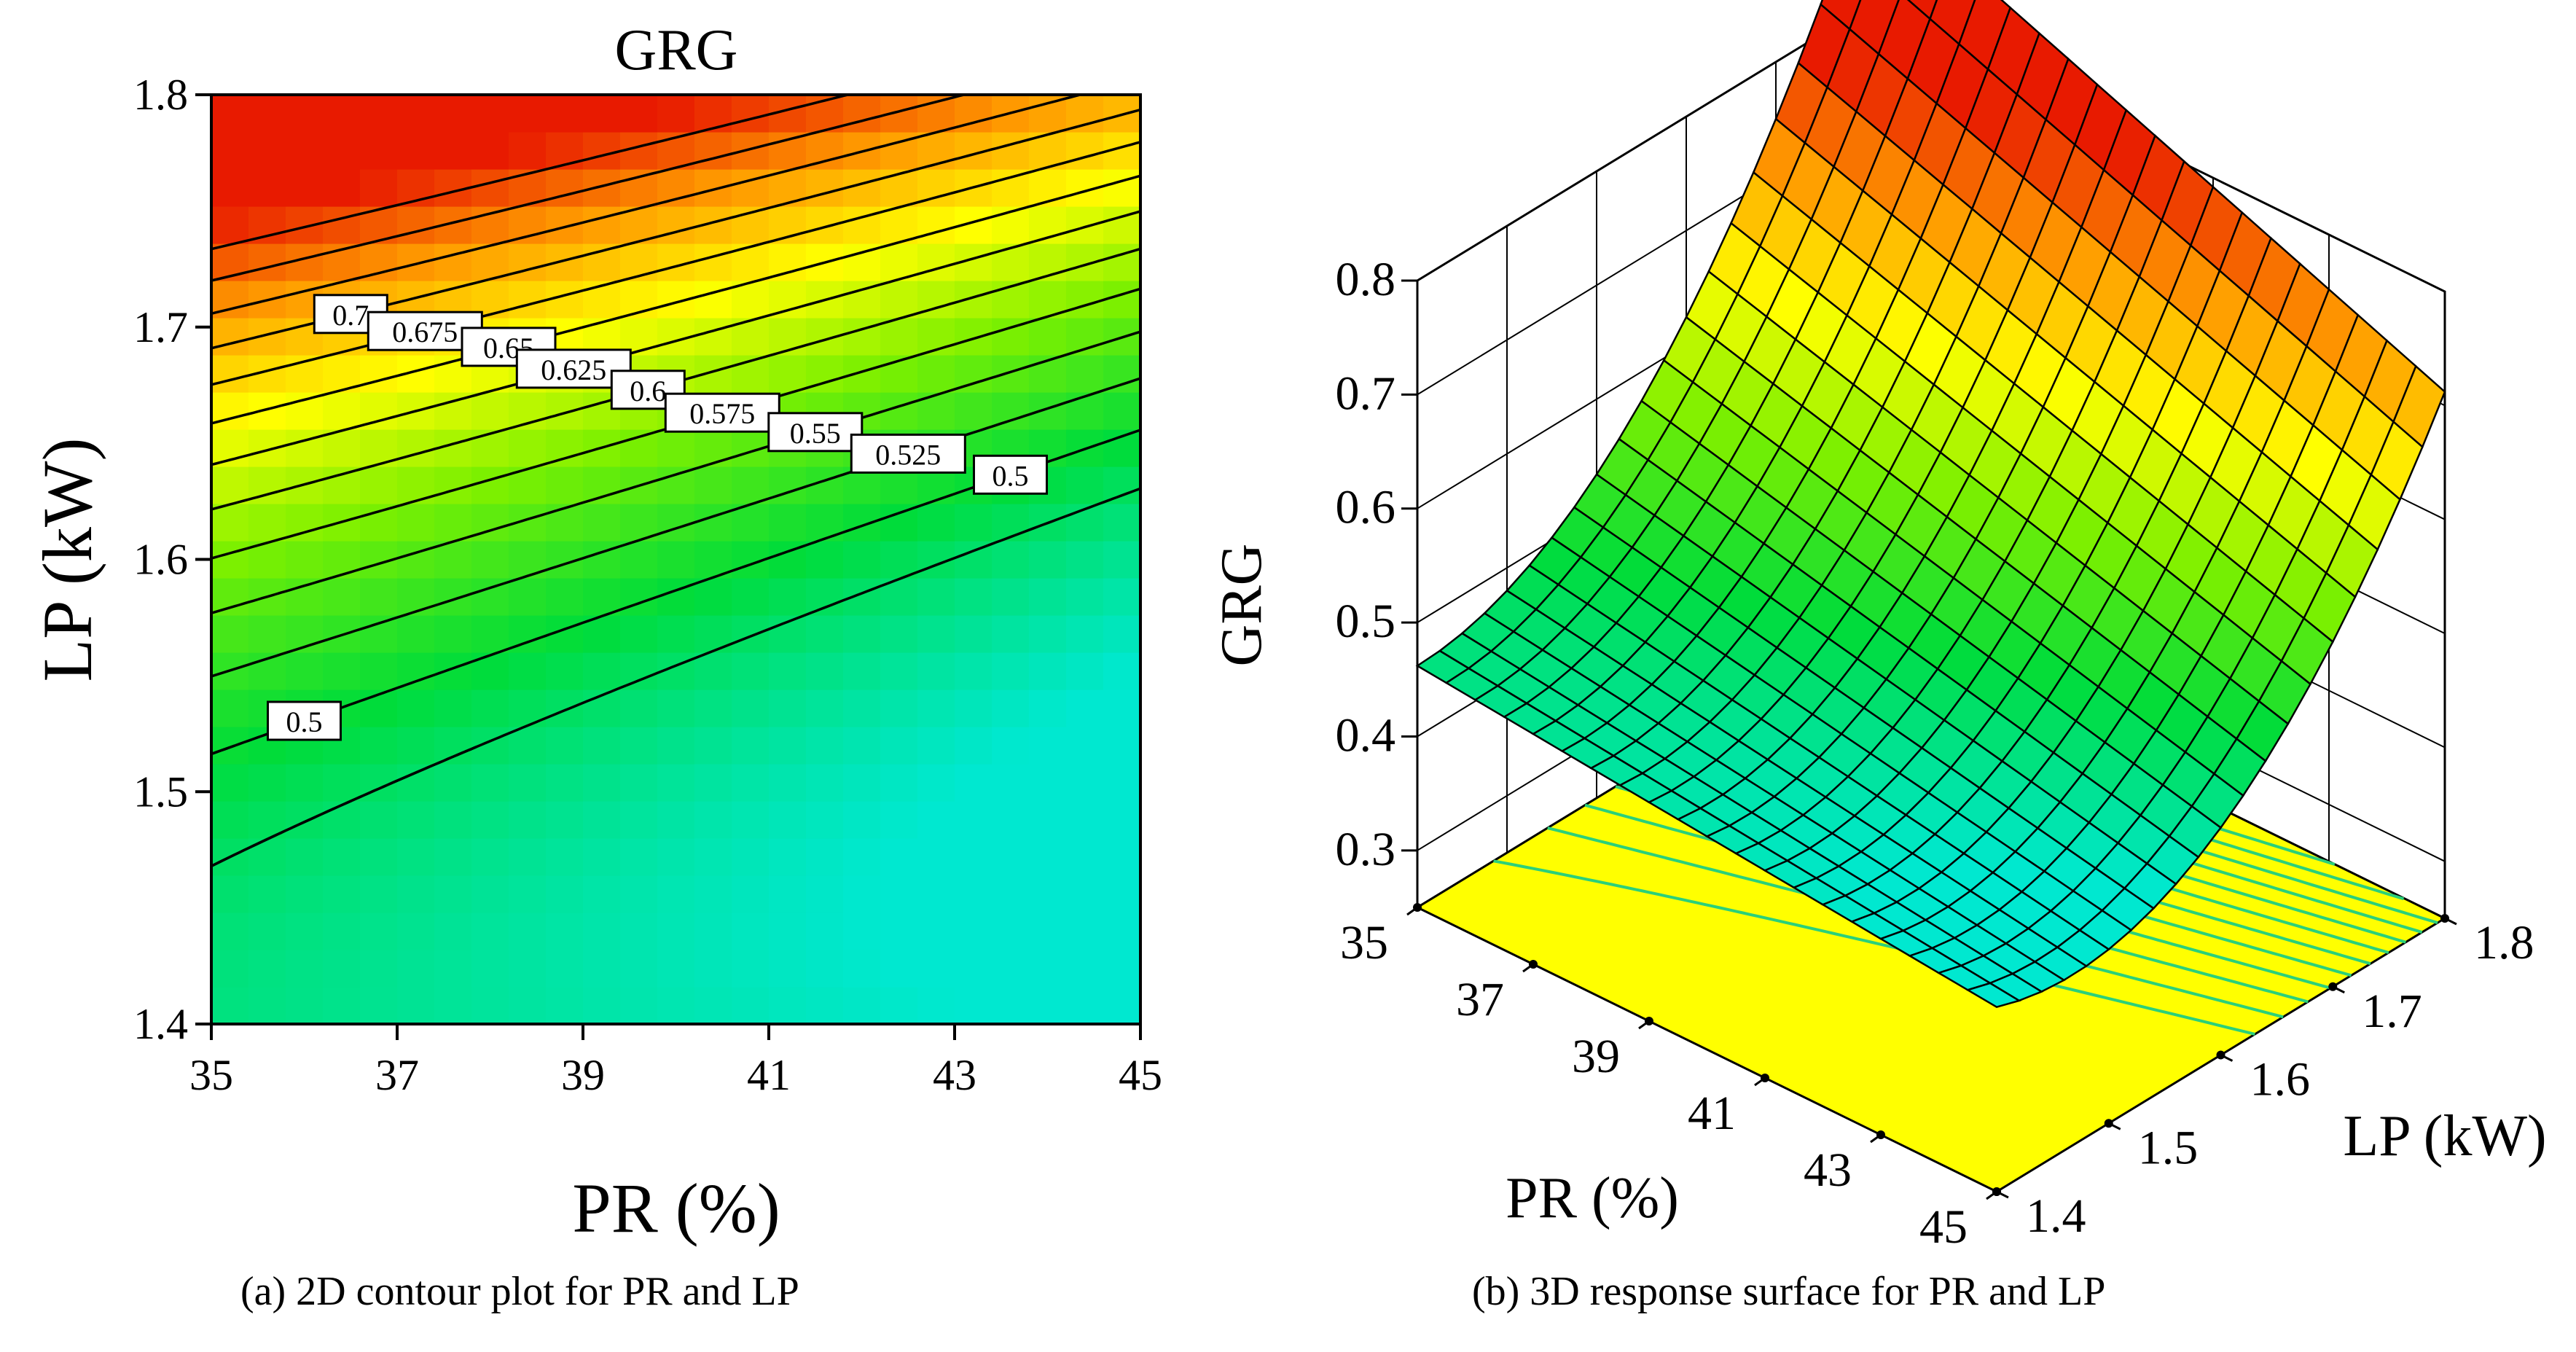  I want to click on contour-y-ticks: 1.4 1.5 1.6 1.7 1.8, so click(172, 559).